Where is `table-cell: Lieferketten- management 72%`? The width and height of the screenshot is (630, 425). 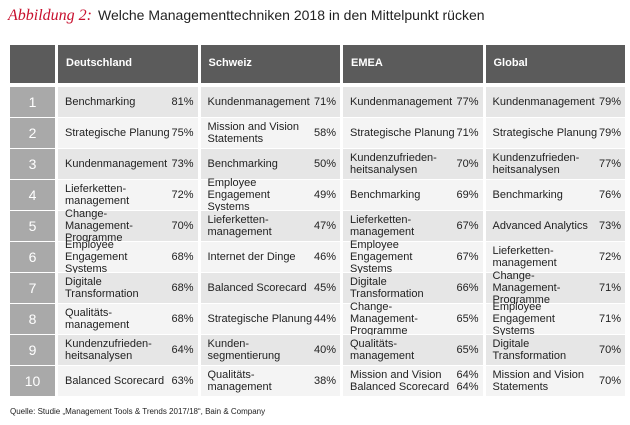 table-cell: Lieferketten- management 72% is located at coordinates (128, 195).